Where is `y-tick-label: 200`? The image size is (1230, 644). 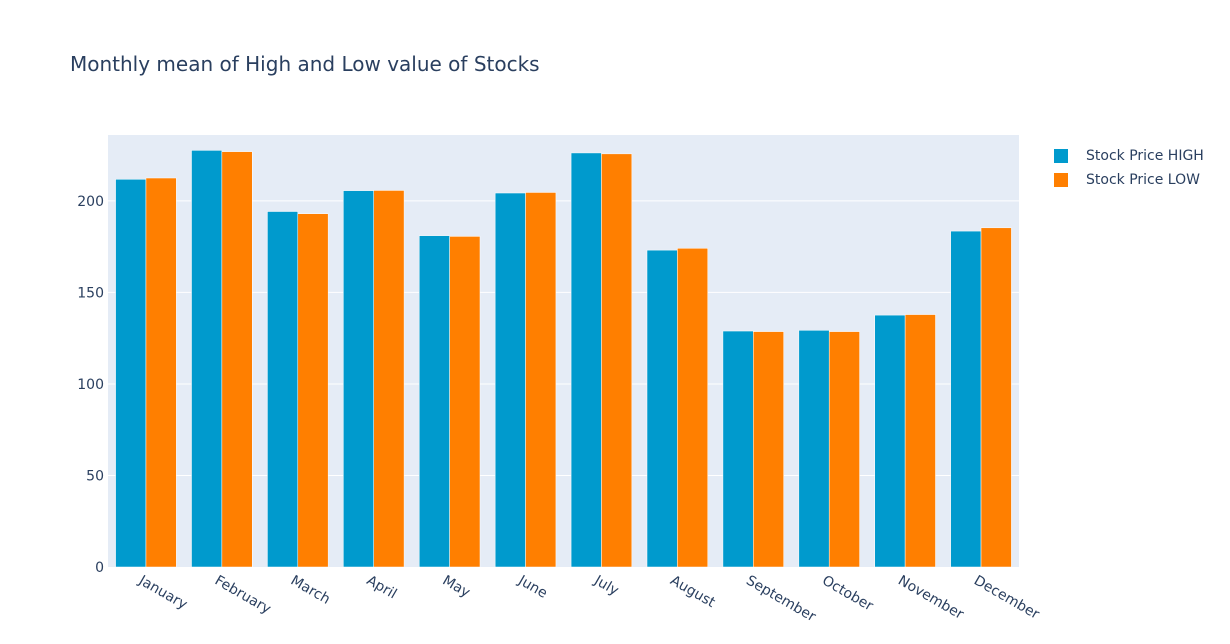 y-tick-label: 200 is located at coordinates (90, 202).